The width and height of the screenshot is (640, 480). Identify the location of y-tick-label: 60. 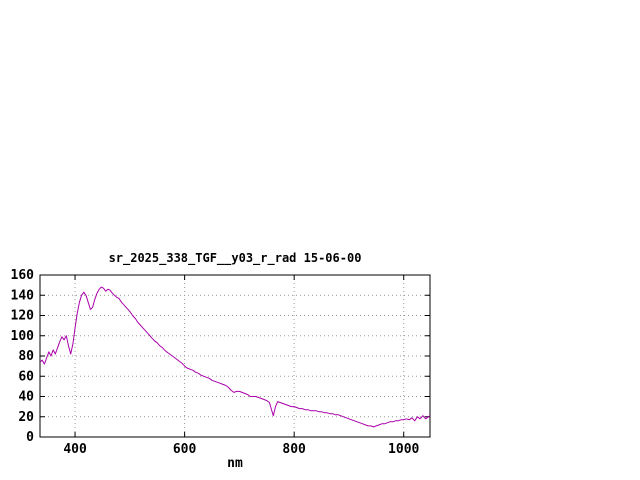
(26, 376).